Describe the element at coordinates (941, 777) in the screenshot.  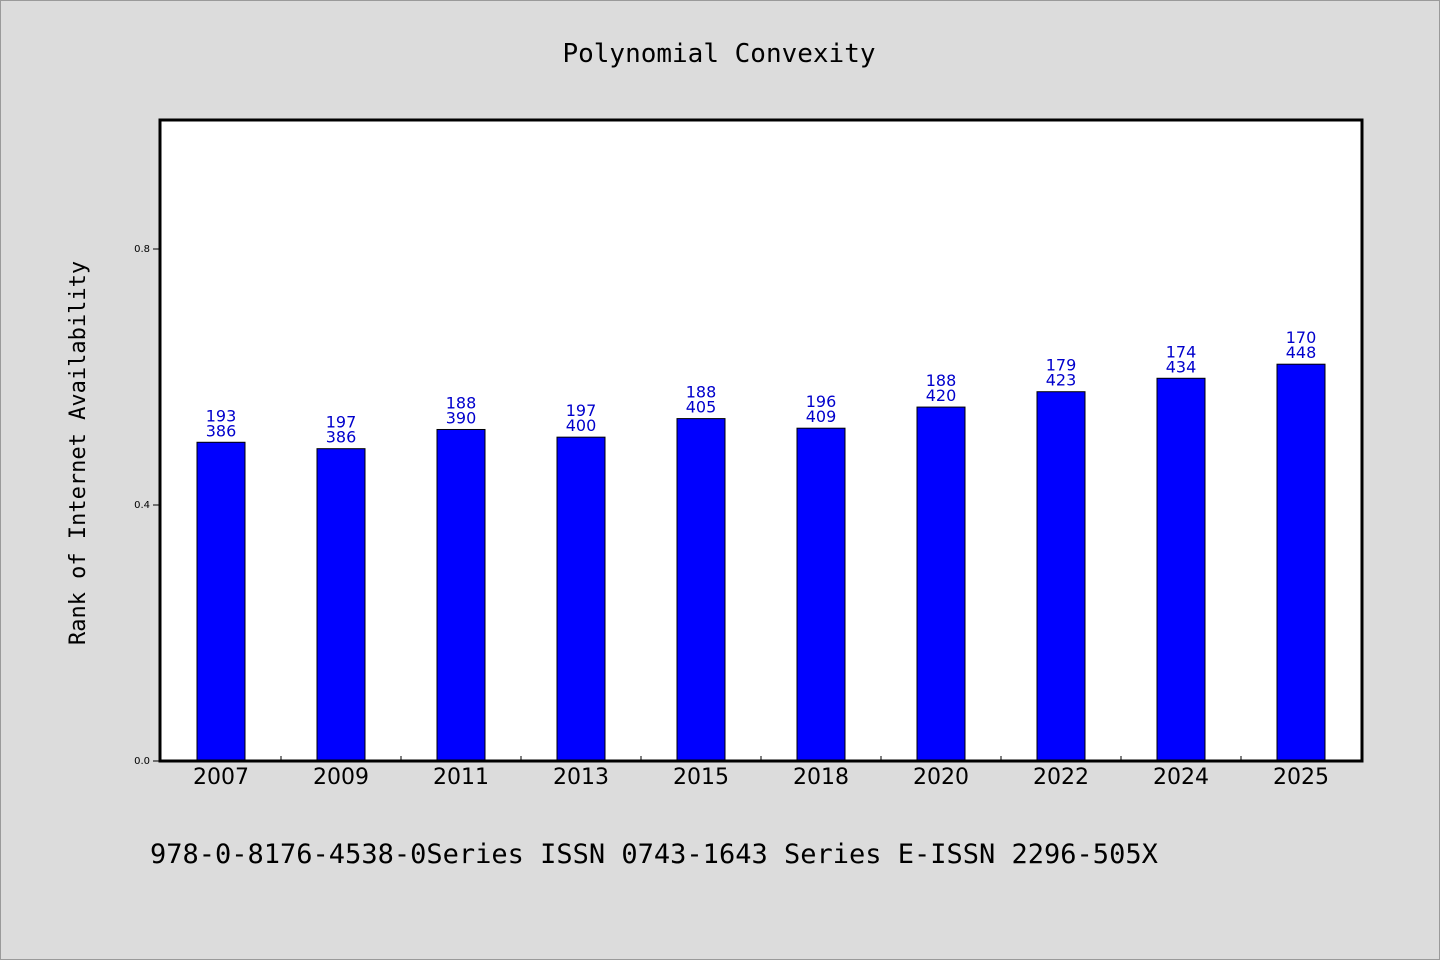
I see `x-tick-label-2020: 2020` at that location.